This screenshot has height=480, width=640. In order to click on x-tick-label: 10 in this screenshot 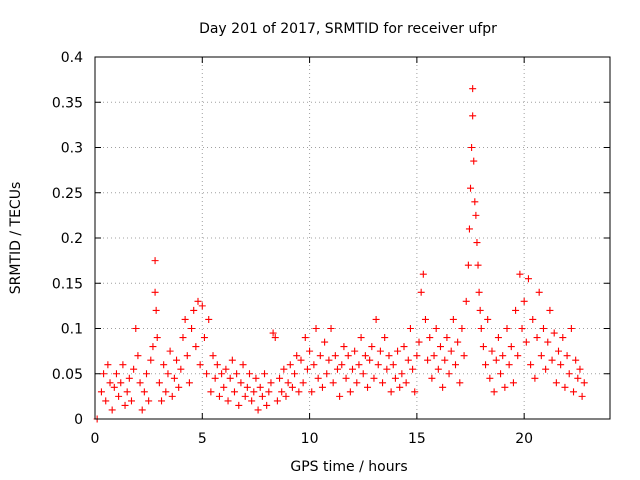, I will do `click(310, 439)`.